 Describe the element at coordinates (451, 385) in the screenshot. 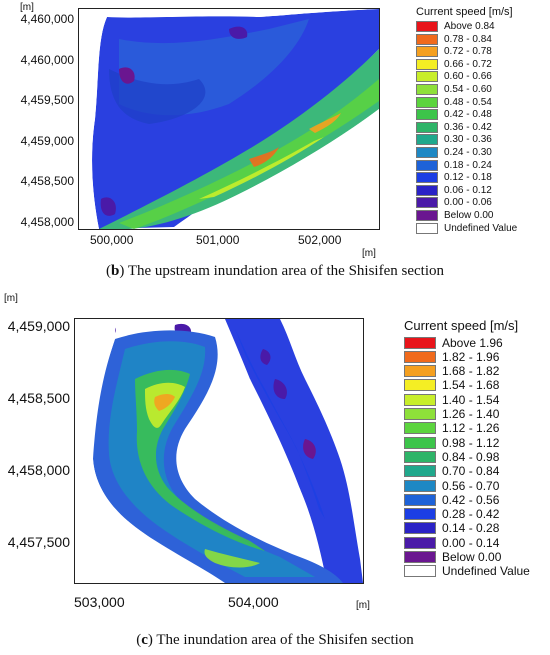

I see `c-legend-entry: 1.54 - 1.68` at that location.